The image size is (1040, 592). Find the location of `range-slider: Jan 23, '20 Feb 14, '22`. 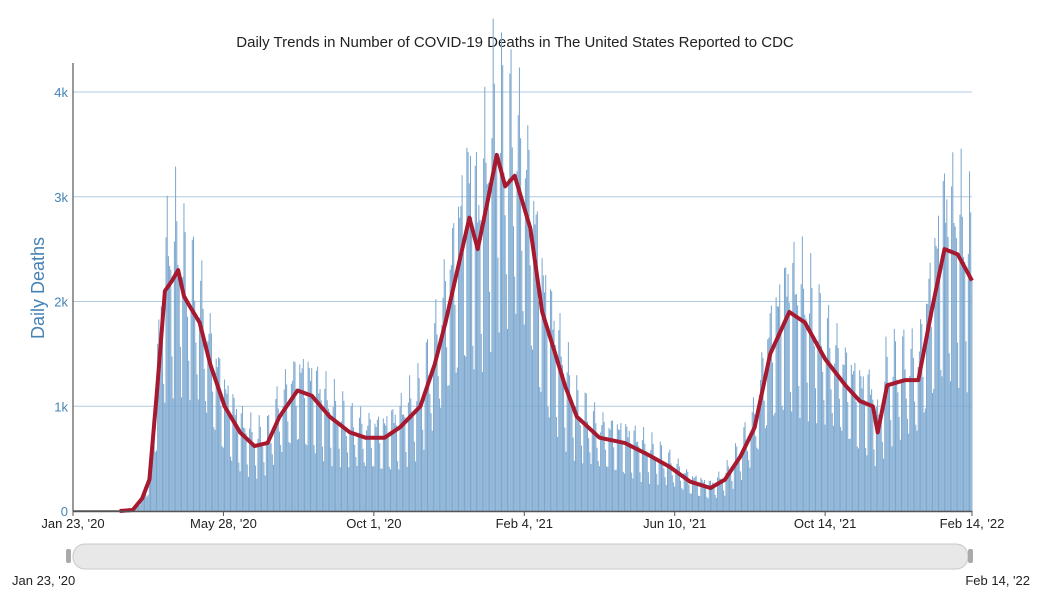

range-slider: Jan 23, '20 Feb 14, '22 is located at coordinates (521, 565).